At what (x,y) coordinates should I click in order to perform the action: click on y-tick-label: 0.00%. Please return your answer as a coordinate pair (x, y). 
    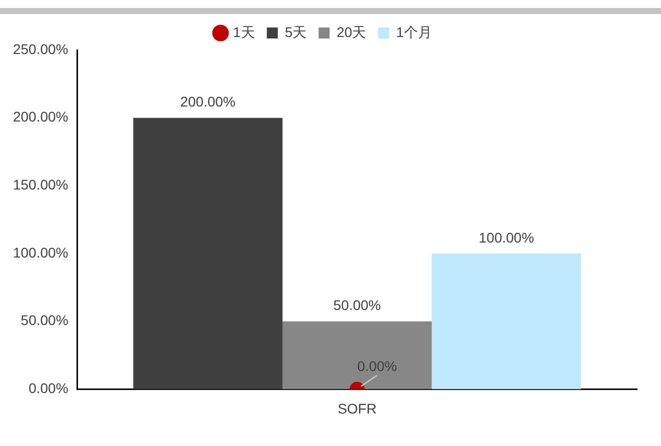
    Looking at the image, I should click on (48, 388).